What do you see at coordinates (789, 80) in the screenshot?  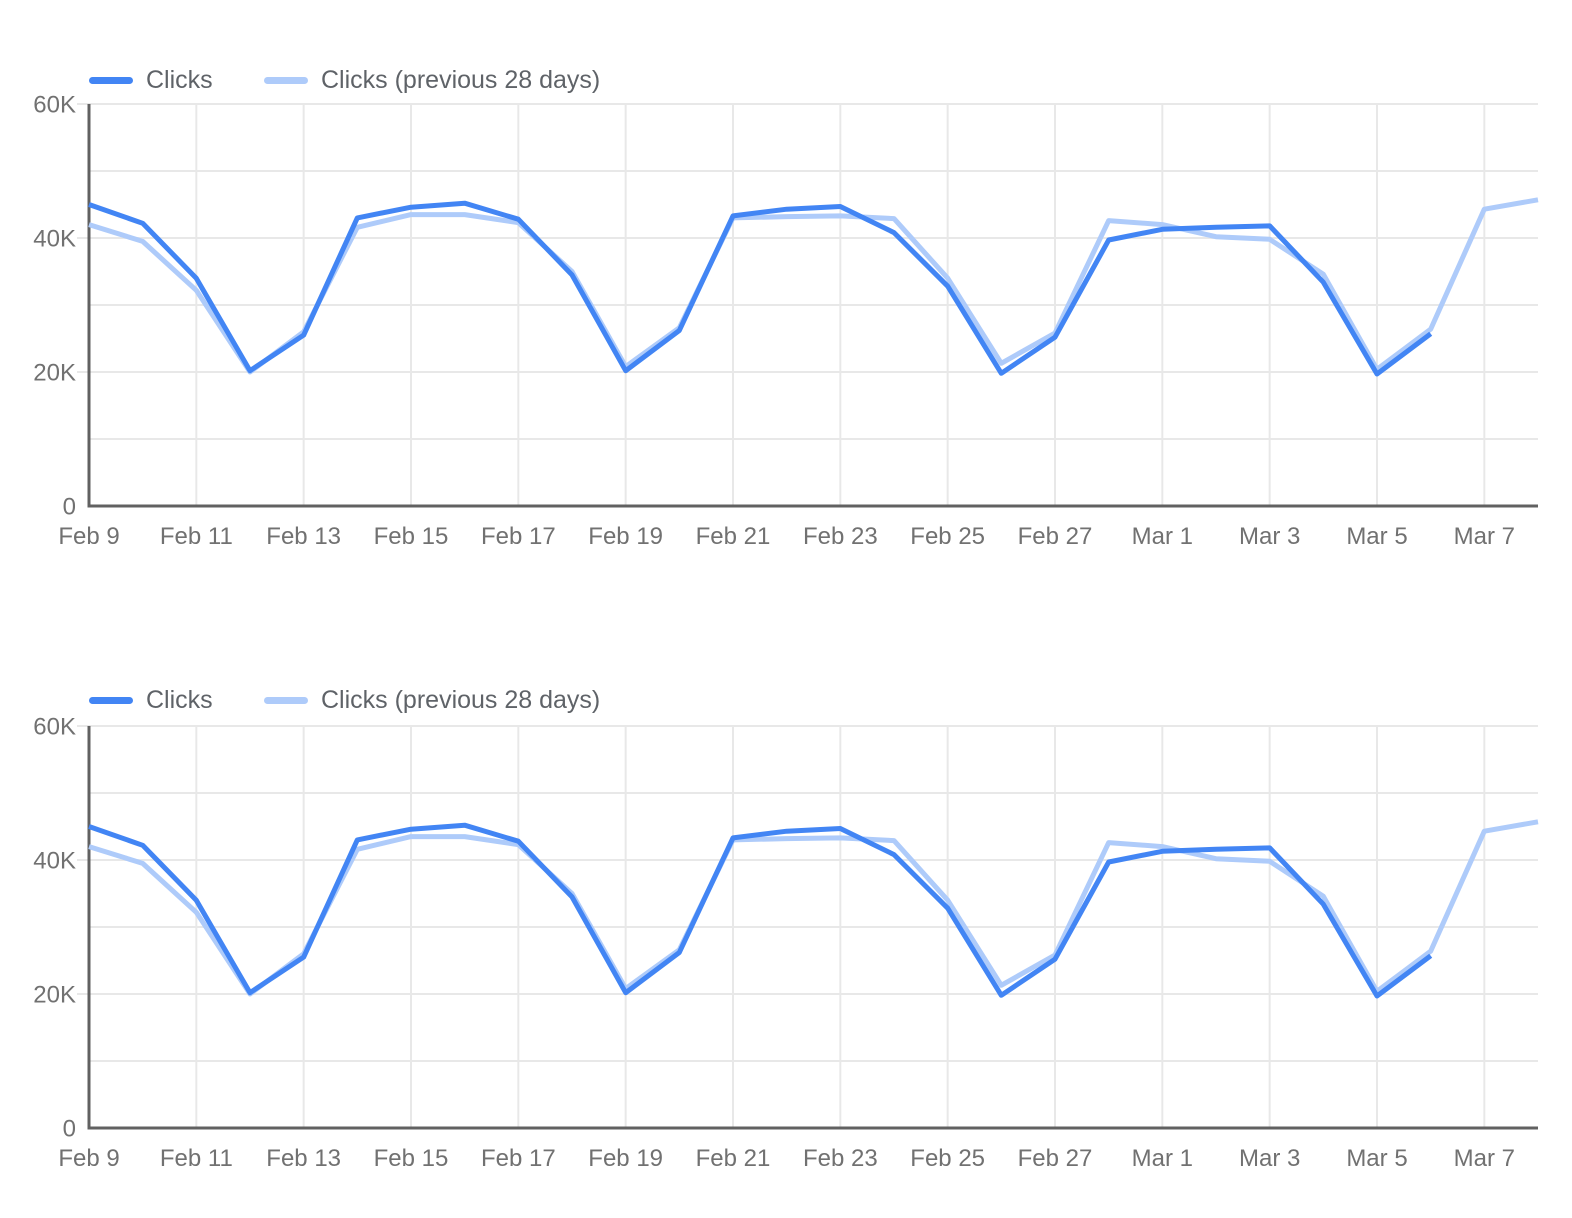 I see `chart-1-legend: Clicks Clicks (previous 28 days)` at bounding box center [789, 80].